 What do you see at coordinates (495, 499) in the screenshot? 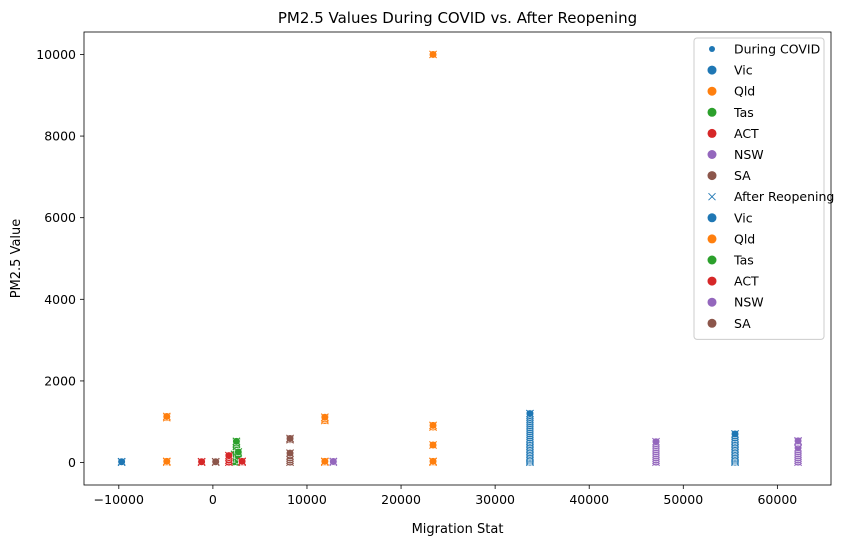
I see `x-tick-label: 30000` at bounding box center [495, 499].